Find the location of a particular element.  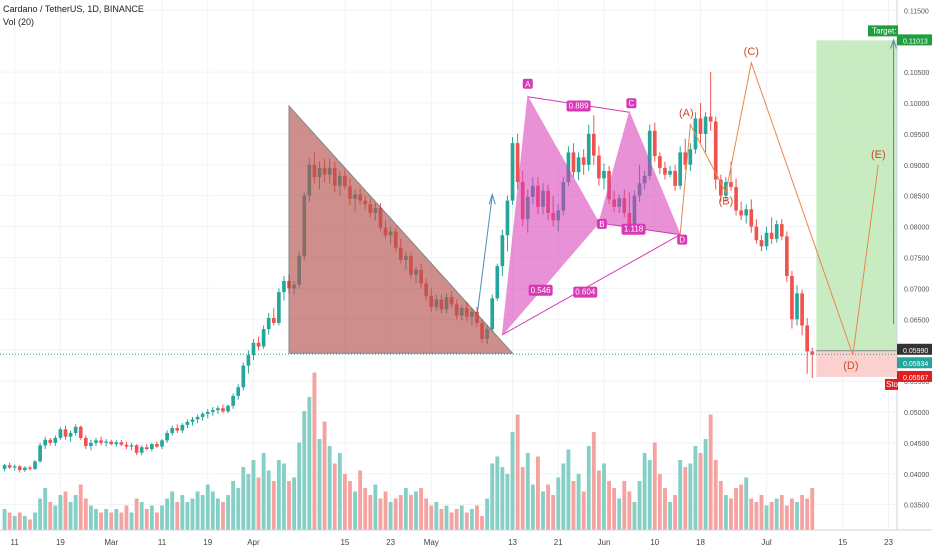

time-tick-label: Apr is located at coordinates (253, 542).